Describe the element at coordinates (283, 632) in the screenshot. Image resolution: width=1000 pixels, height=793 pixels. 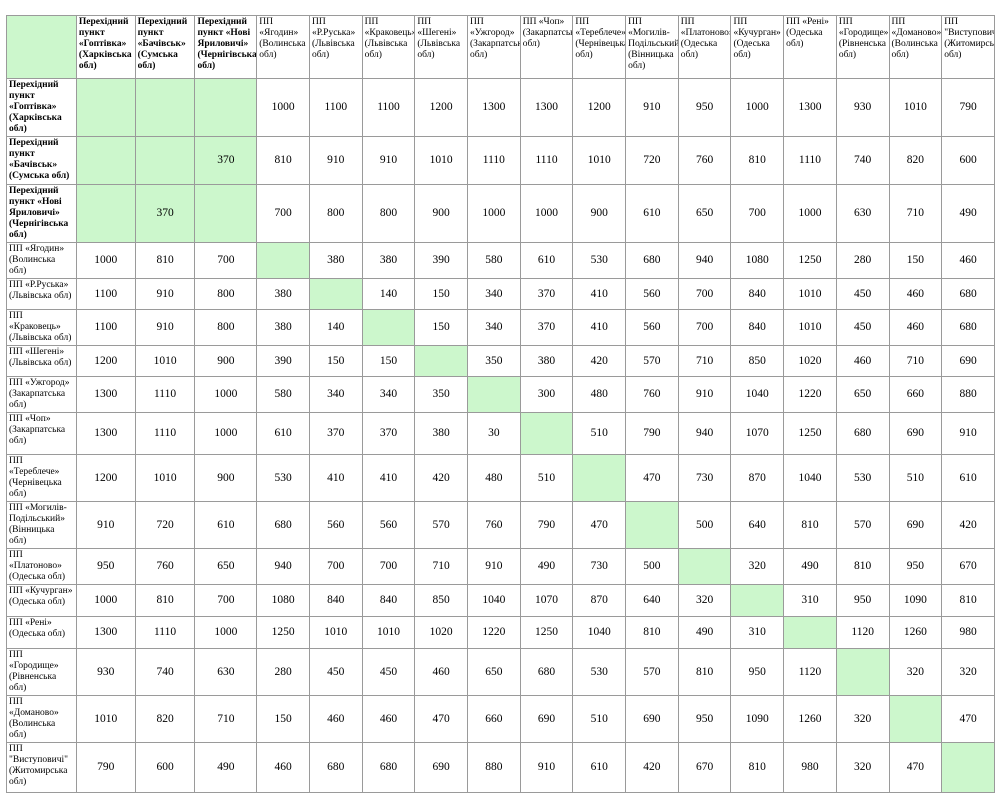
I see `distance-cell: 1250` at that location.